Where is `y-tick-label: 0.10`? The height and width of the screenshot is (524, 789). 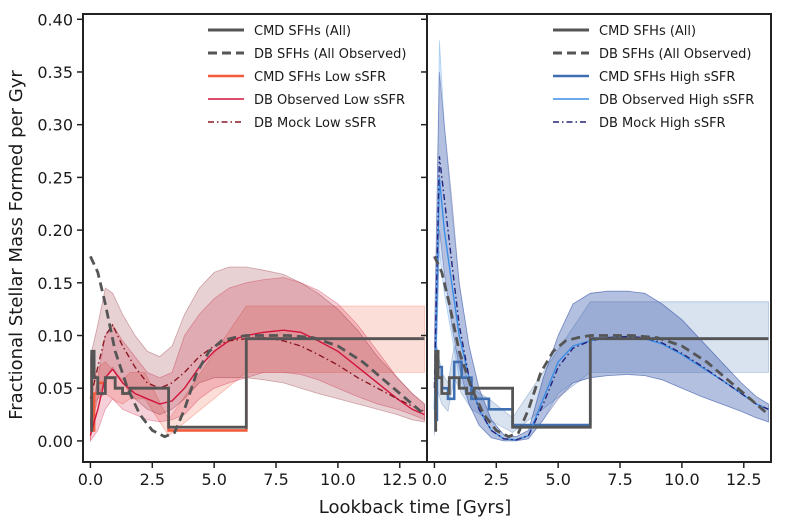 y-tick-label: 0.10 is located at coordinates (55, 336).